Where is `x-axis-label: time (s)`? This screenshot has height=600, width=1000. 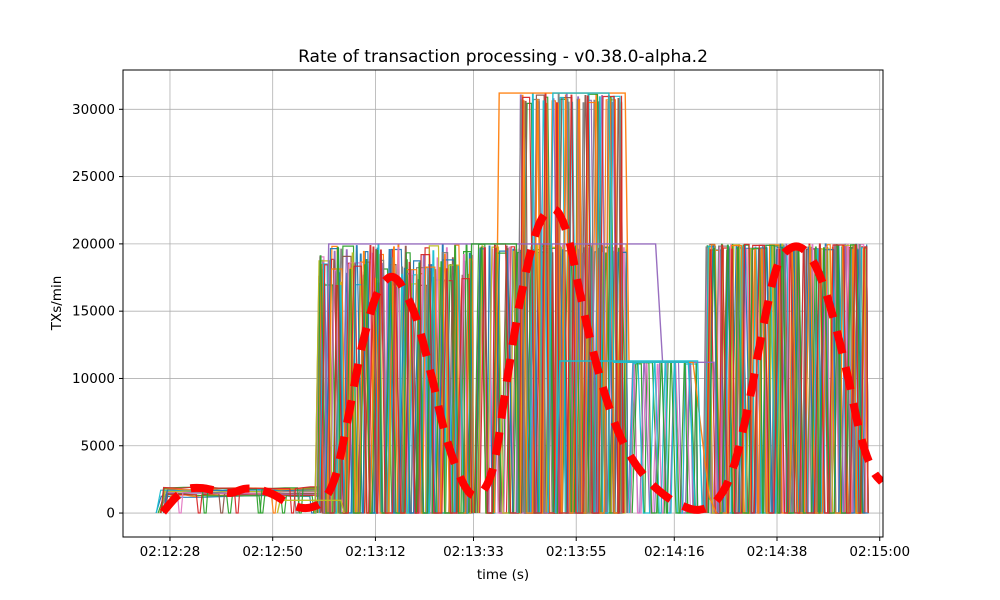 x-axis-label: time (s) is located at coordinates (503, 575).